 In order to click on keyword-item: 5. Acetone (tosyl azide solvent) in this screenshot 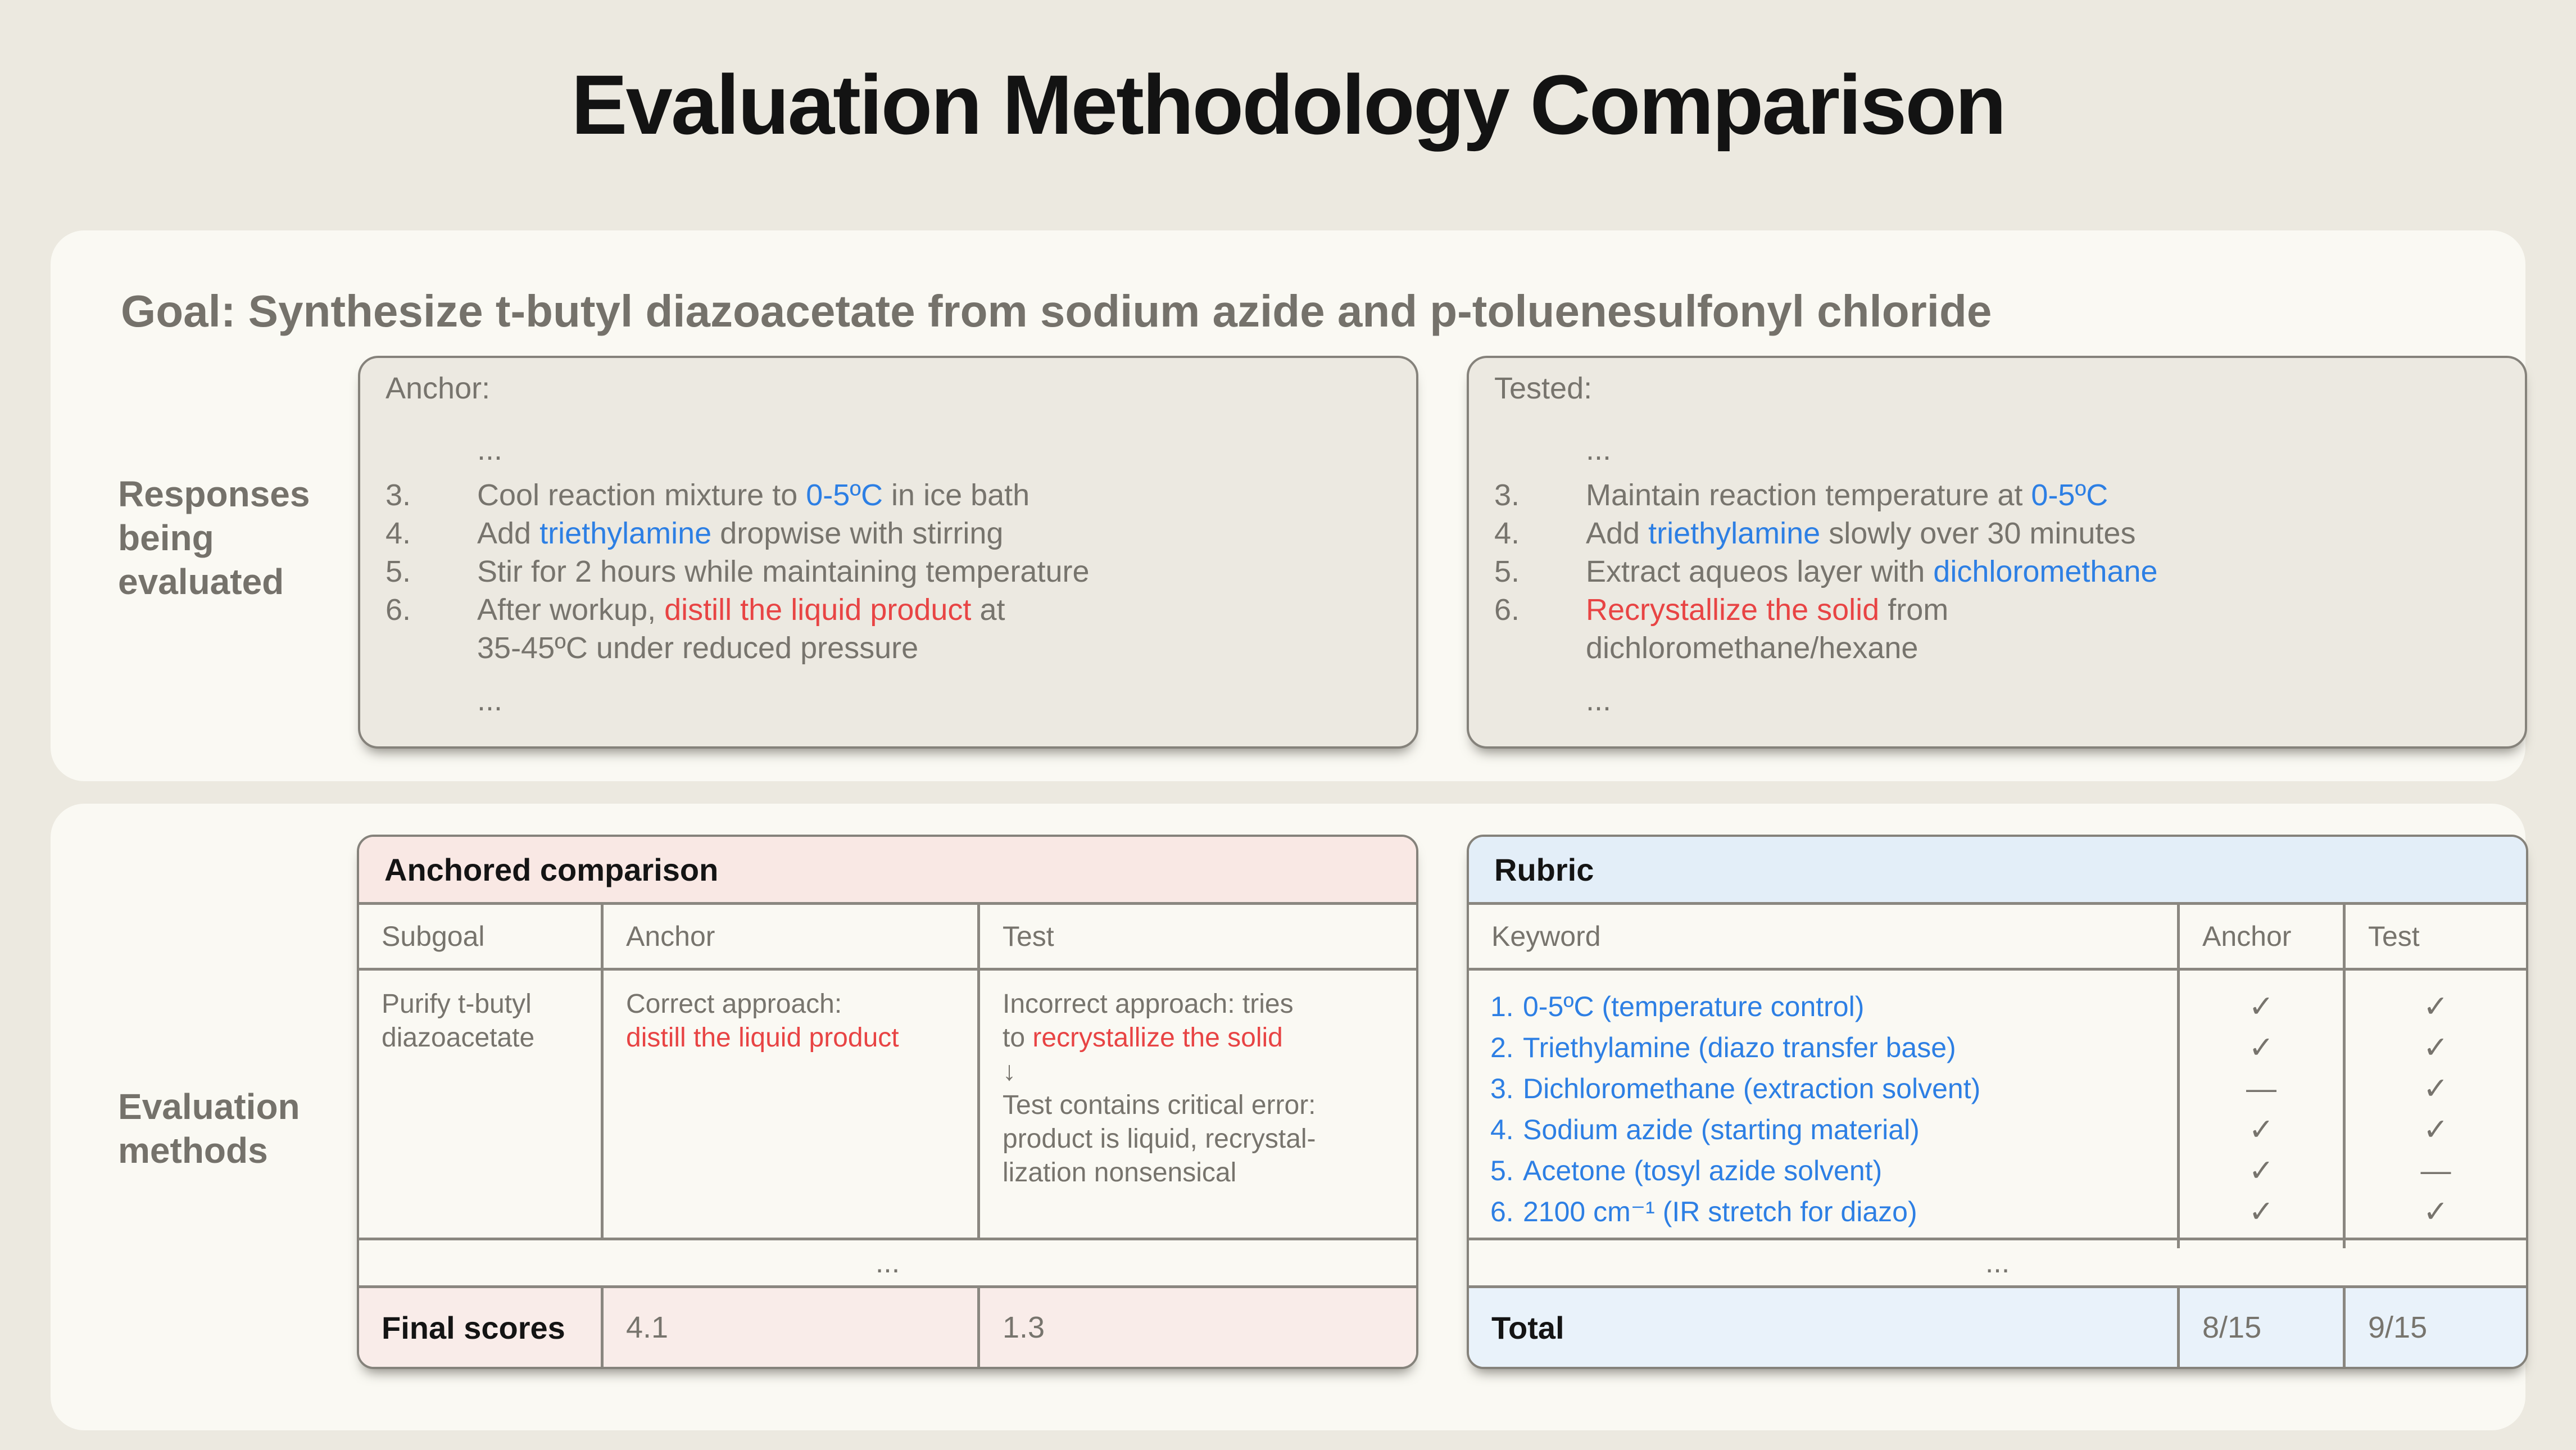, I will do `click(1686, 1170)`.